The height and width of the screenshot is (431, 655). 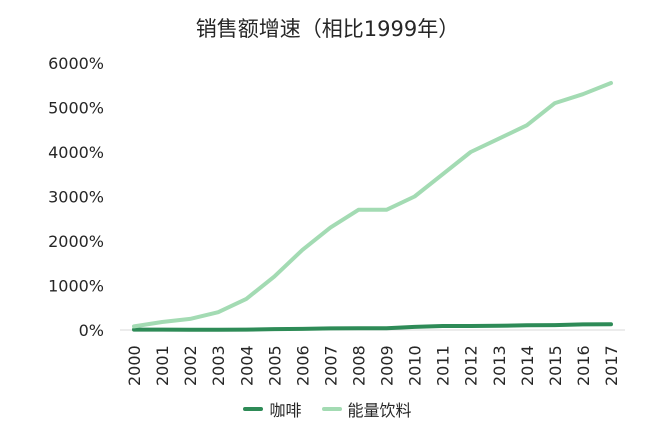 I want to click on chart-title: 销售额增速（相比1999年）, so click(x=327, y=29).